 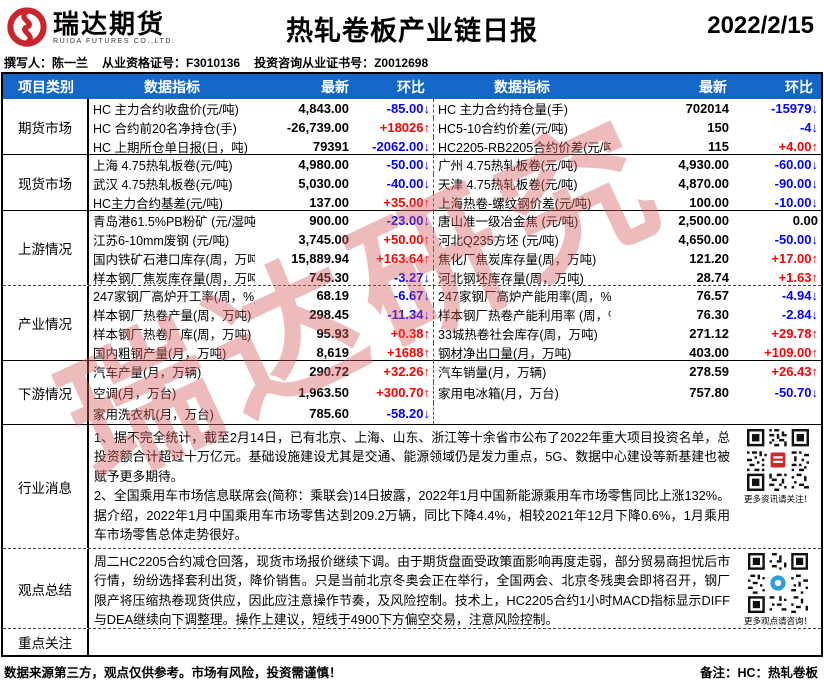 I want to click on indicator-cell: 汽车销量(月，万辆), so click(x=522, y=371).